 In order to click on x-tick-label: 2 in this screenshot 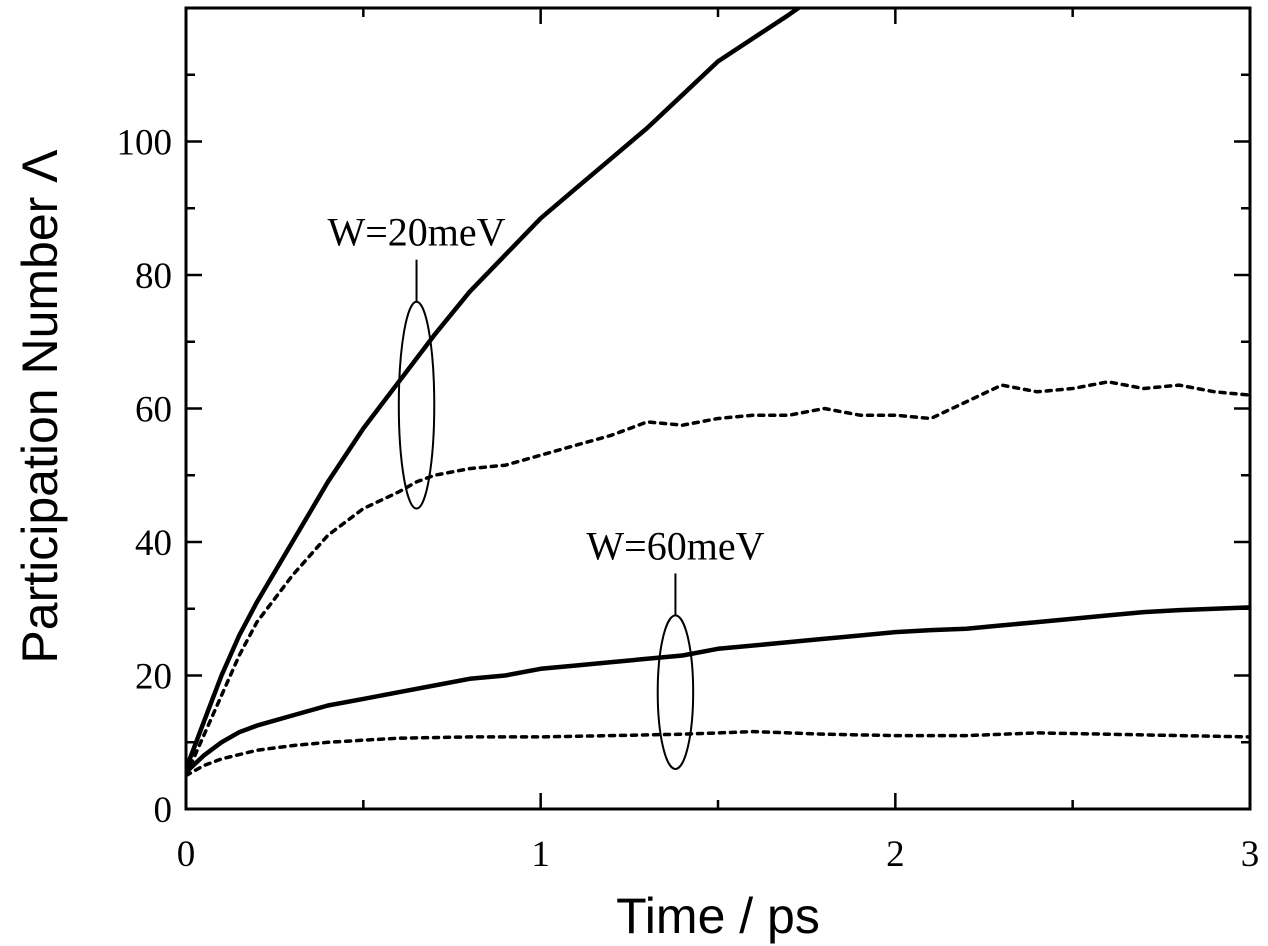, I will do `click(895, 854)`.